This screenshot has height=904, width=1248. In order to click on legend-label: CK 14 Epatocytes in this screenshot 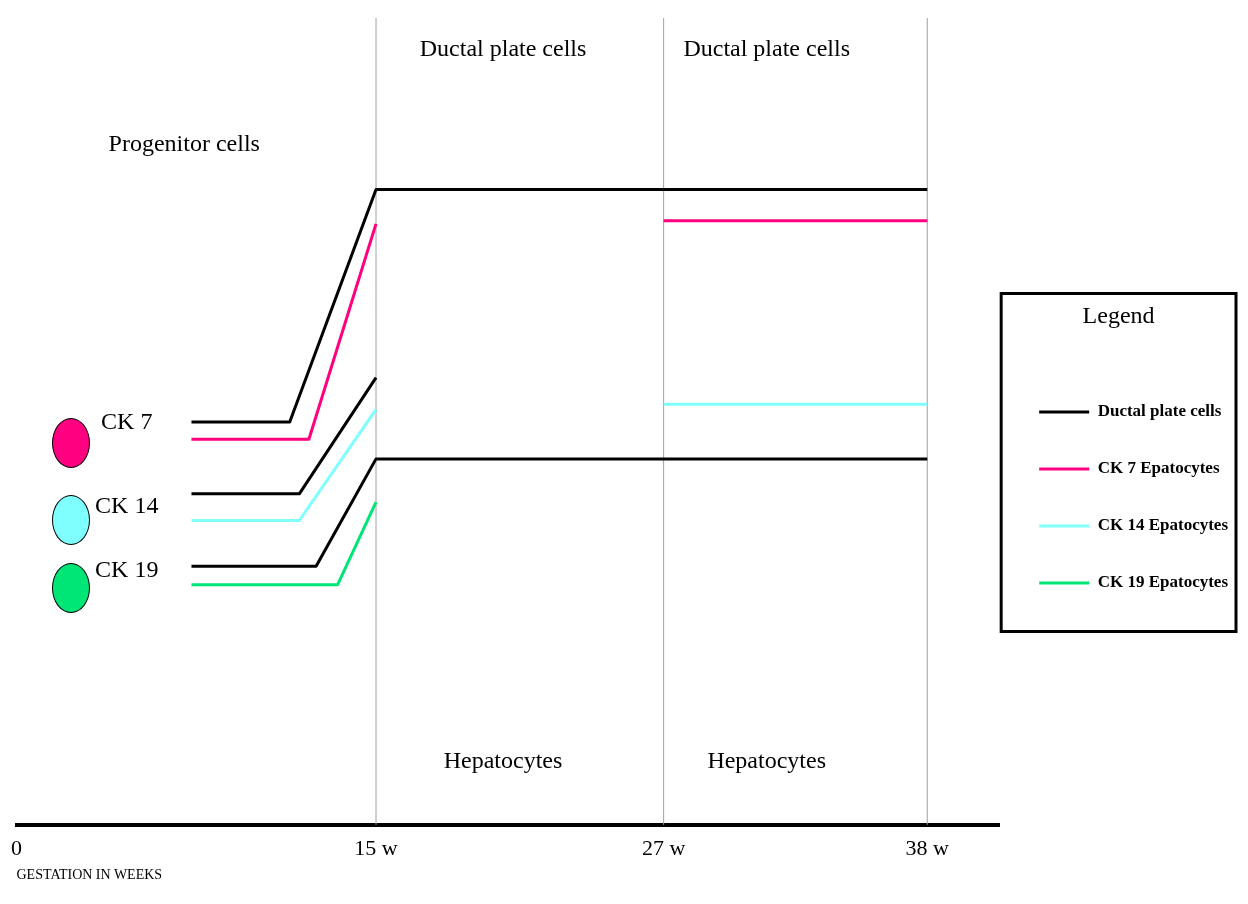, I will do `click(1163, 525)`.